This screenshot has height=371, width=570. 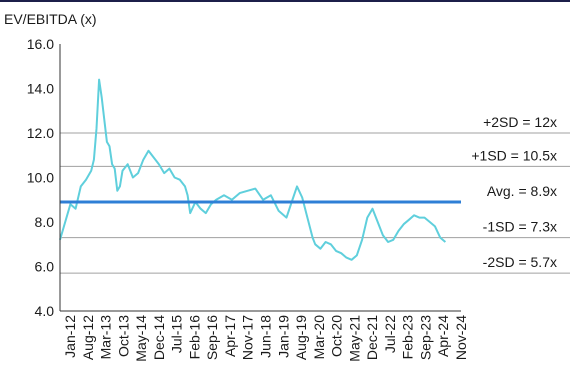 What do you see at coordinates (522, 191) in the screenshot?
I see `reference-line-label: Avg. = 8.9x` at bounding box center [522, 191].